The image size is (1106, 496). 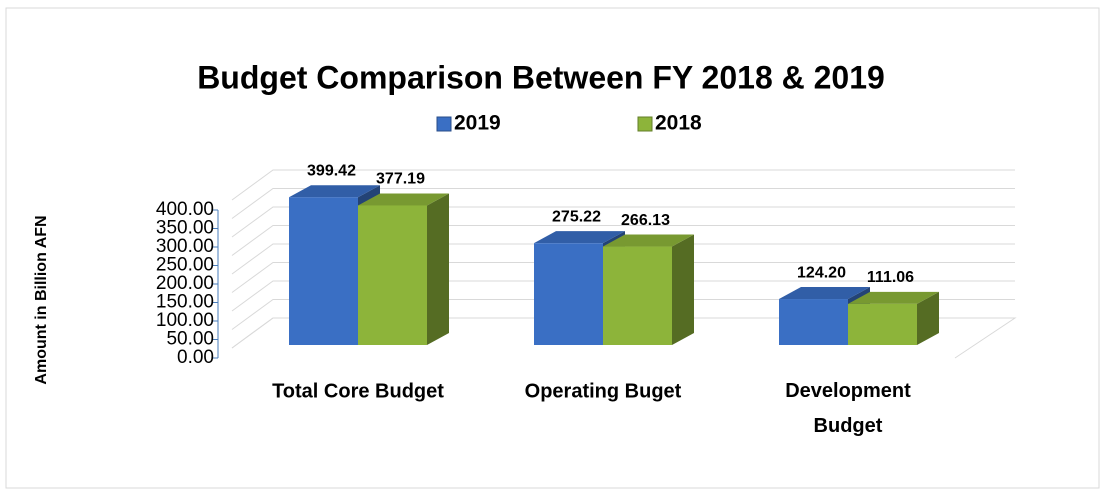 What do you see at coordinates (603, 391) in the screenshot?
I see `x-tick-label: Operating Buget` at bounding box center [603, 391].